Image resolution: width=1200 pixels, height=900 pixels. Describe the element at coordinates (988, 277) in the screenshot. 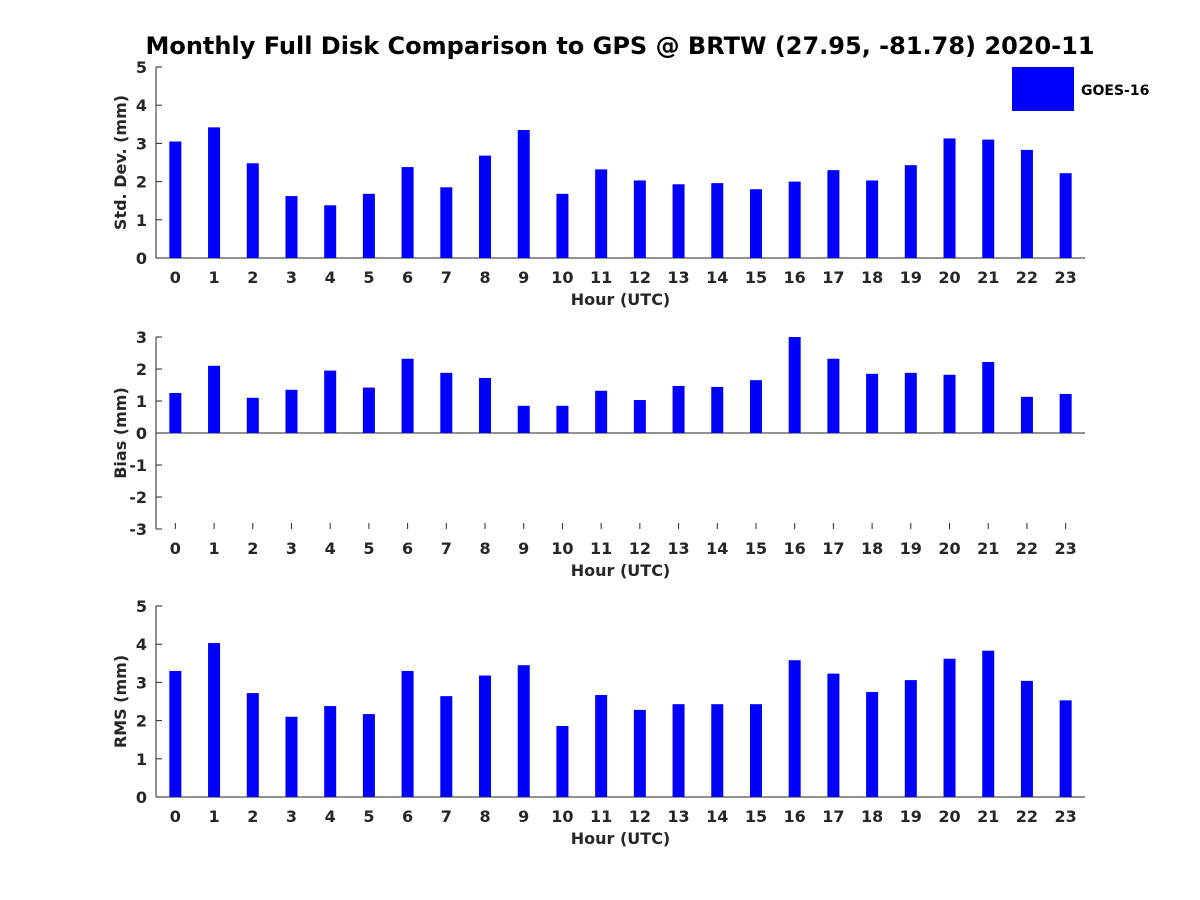

I see `std-dev-x-tick-label: 21` at that location.